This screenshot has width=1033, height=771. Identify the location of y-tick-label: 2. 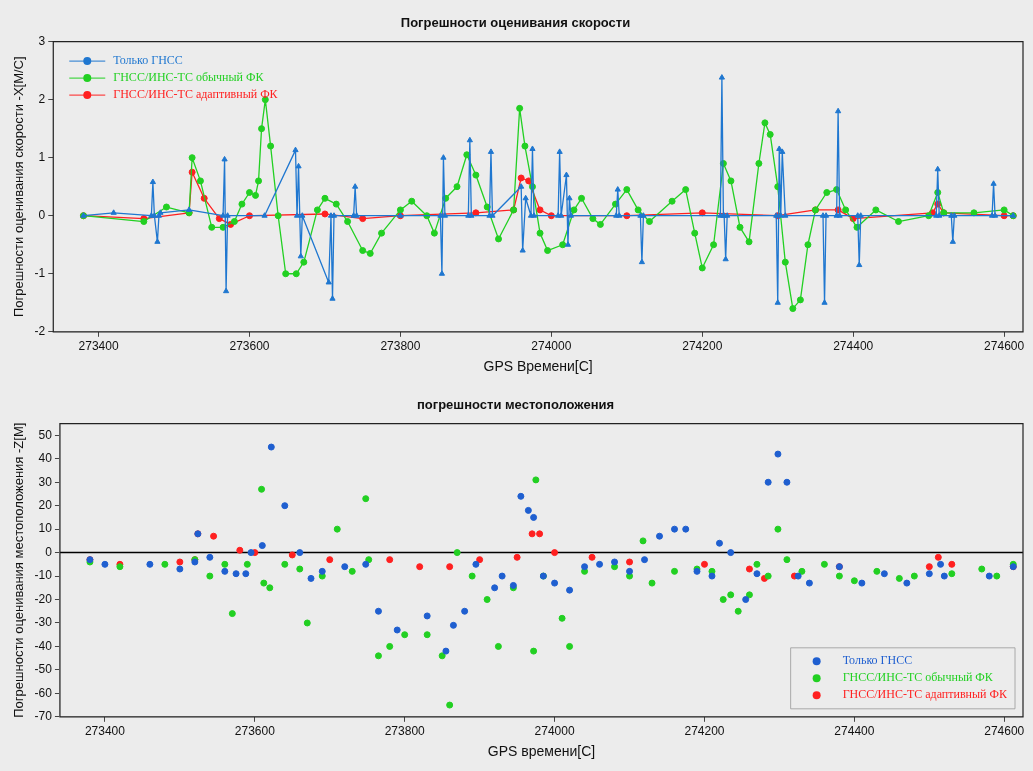
(42, 98).